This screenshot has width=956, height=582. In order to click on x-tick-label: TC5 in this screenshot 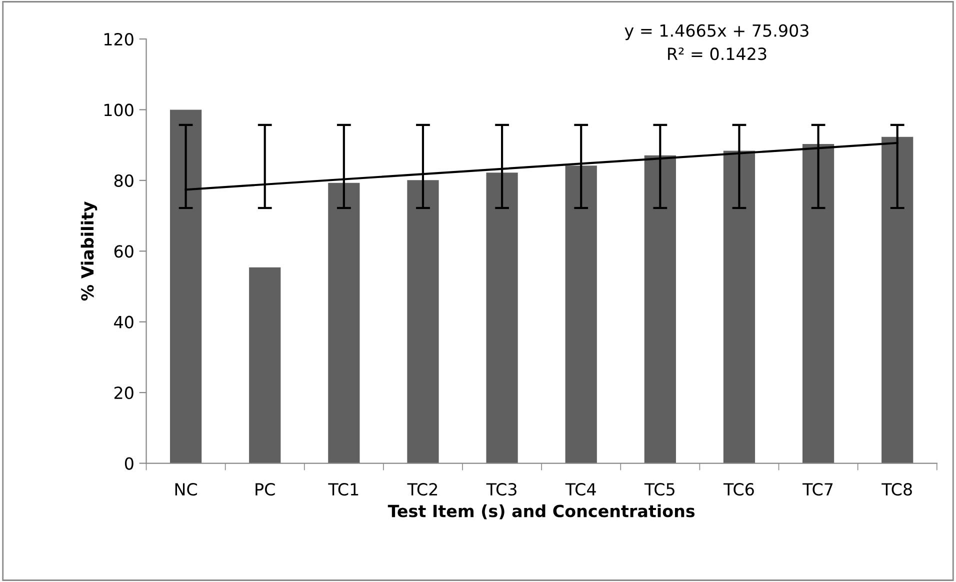, I will do `click(659, 489)`.